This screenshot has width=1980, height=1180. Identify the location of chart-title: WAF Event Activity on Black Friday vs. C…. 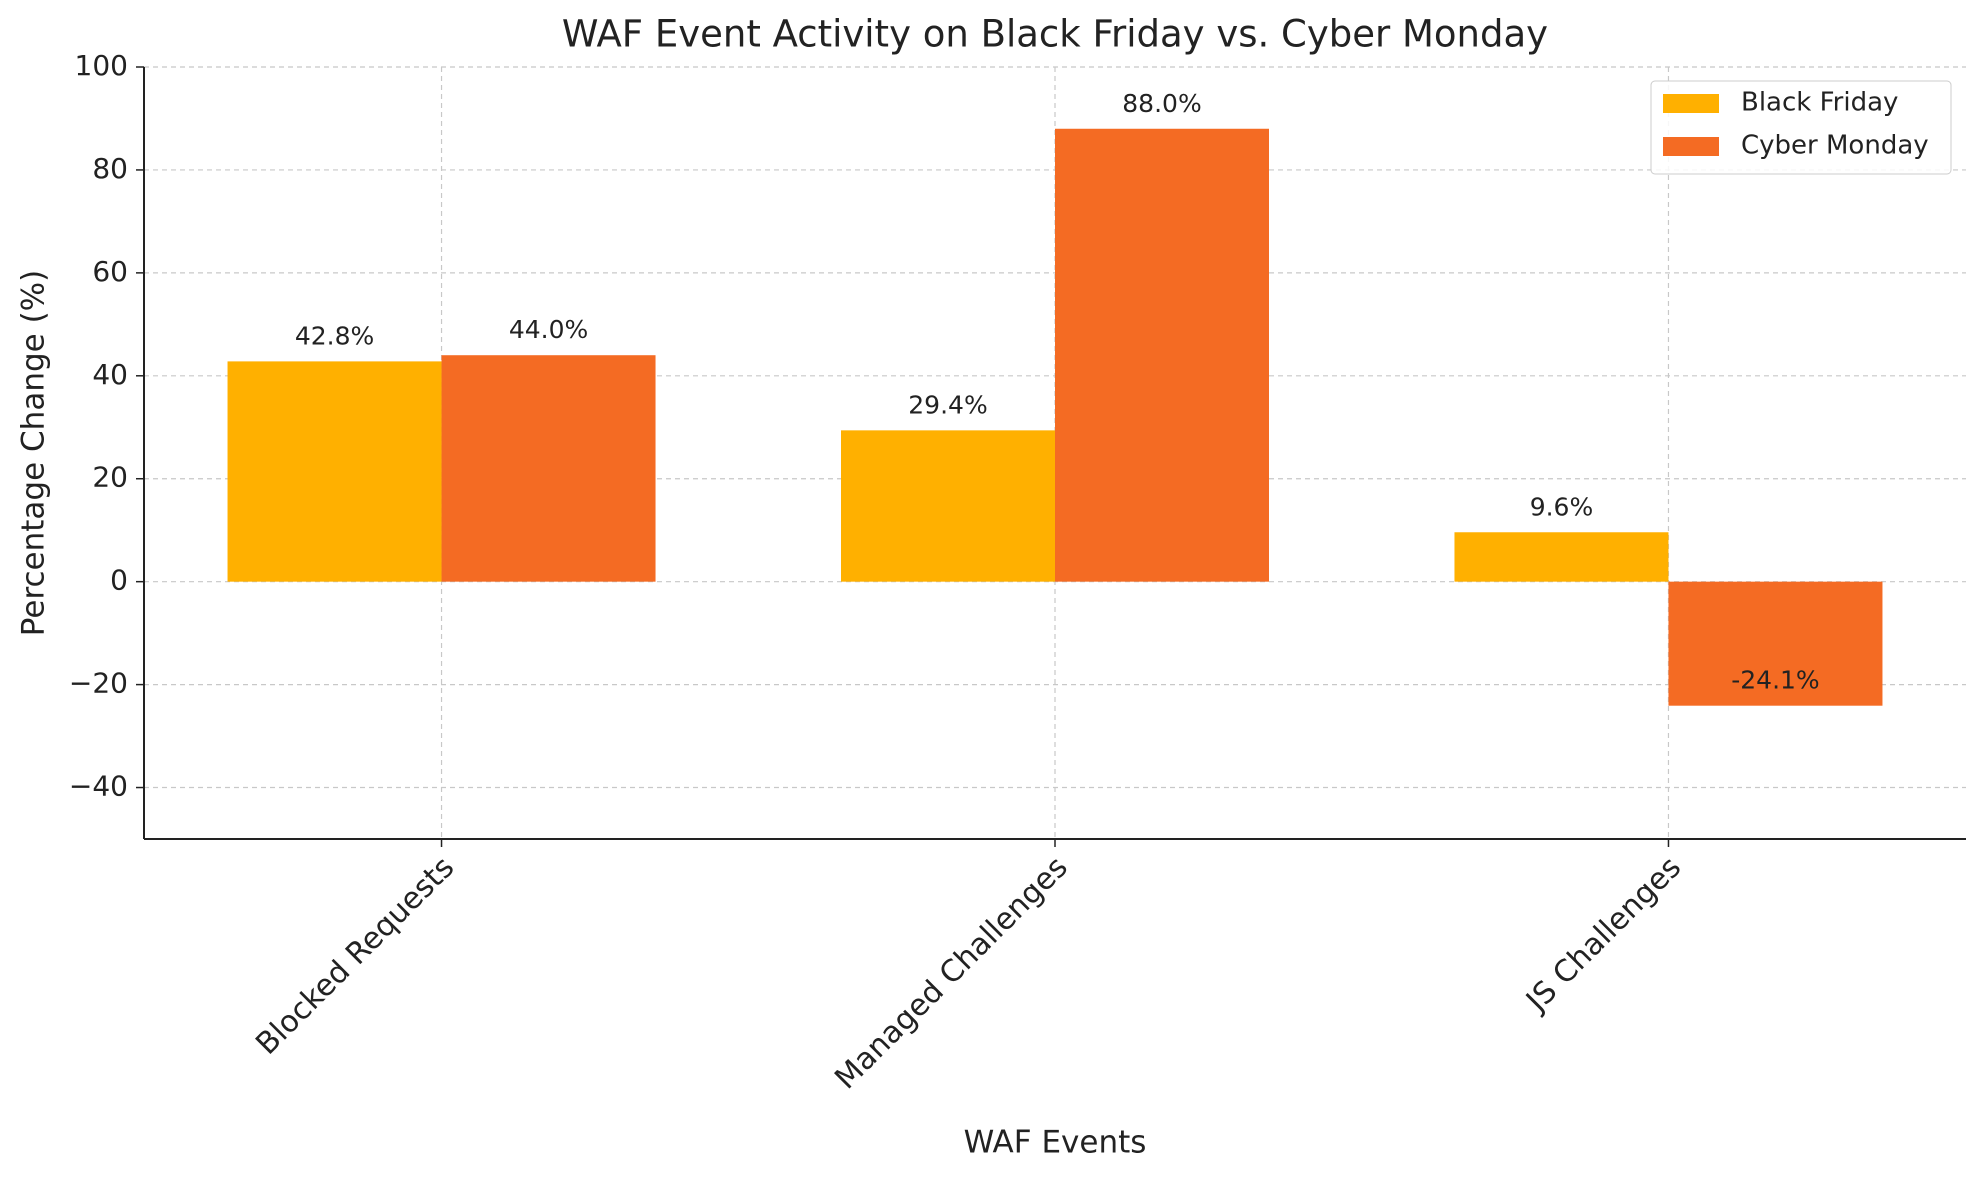
(1055, 34).